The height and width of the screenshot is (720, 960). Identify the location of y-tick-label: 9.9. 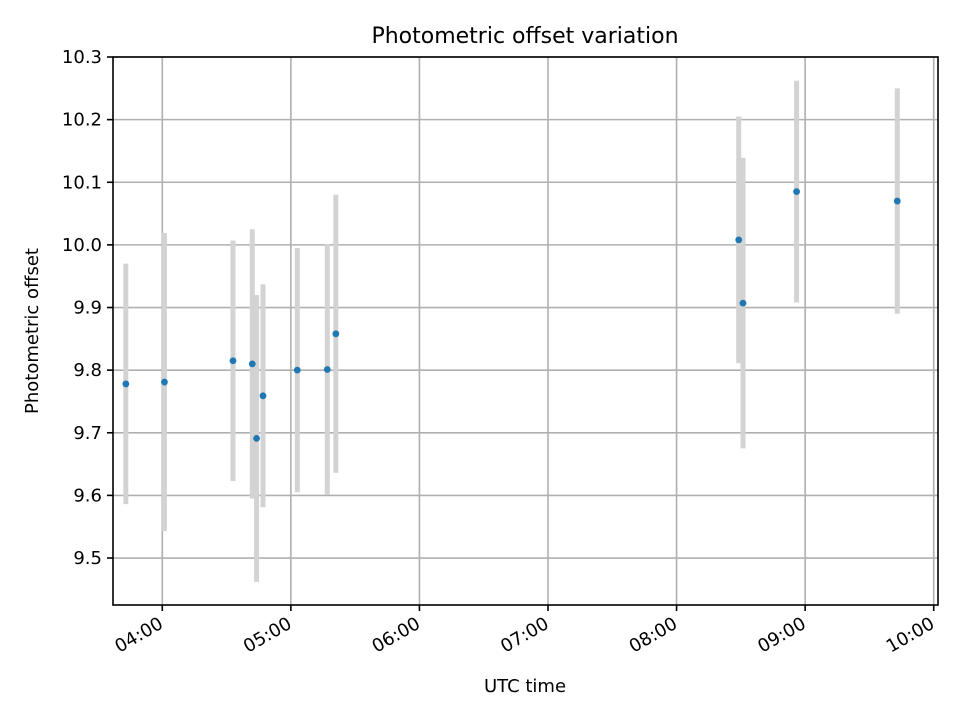
(87, 308).